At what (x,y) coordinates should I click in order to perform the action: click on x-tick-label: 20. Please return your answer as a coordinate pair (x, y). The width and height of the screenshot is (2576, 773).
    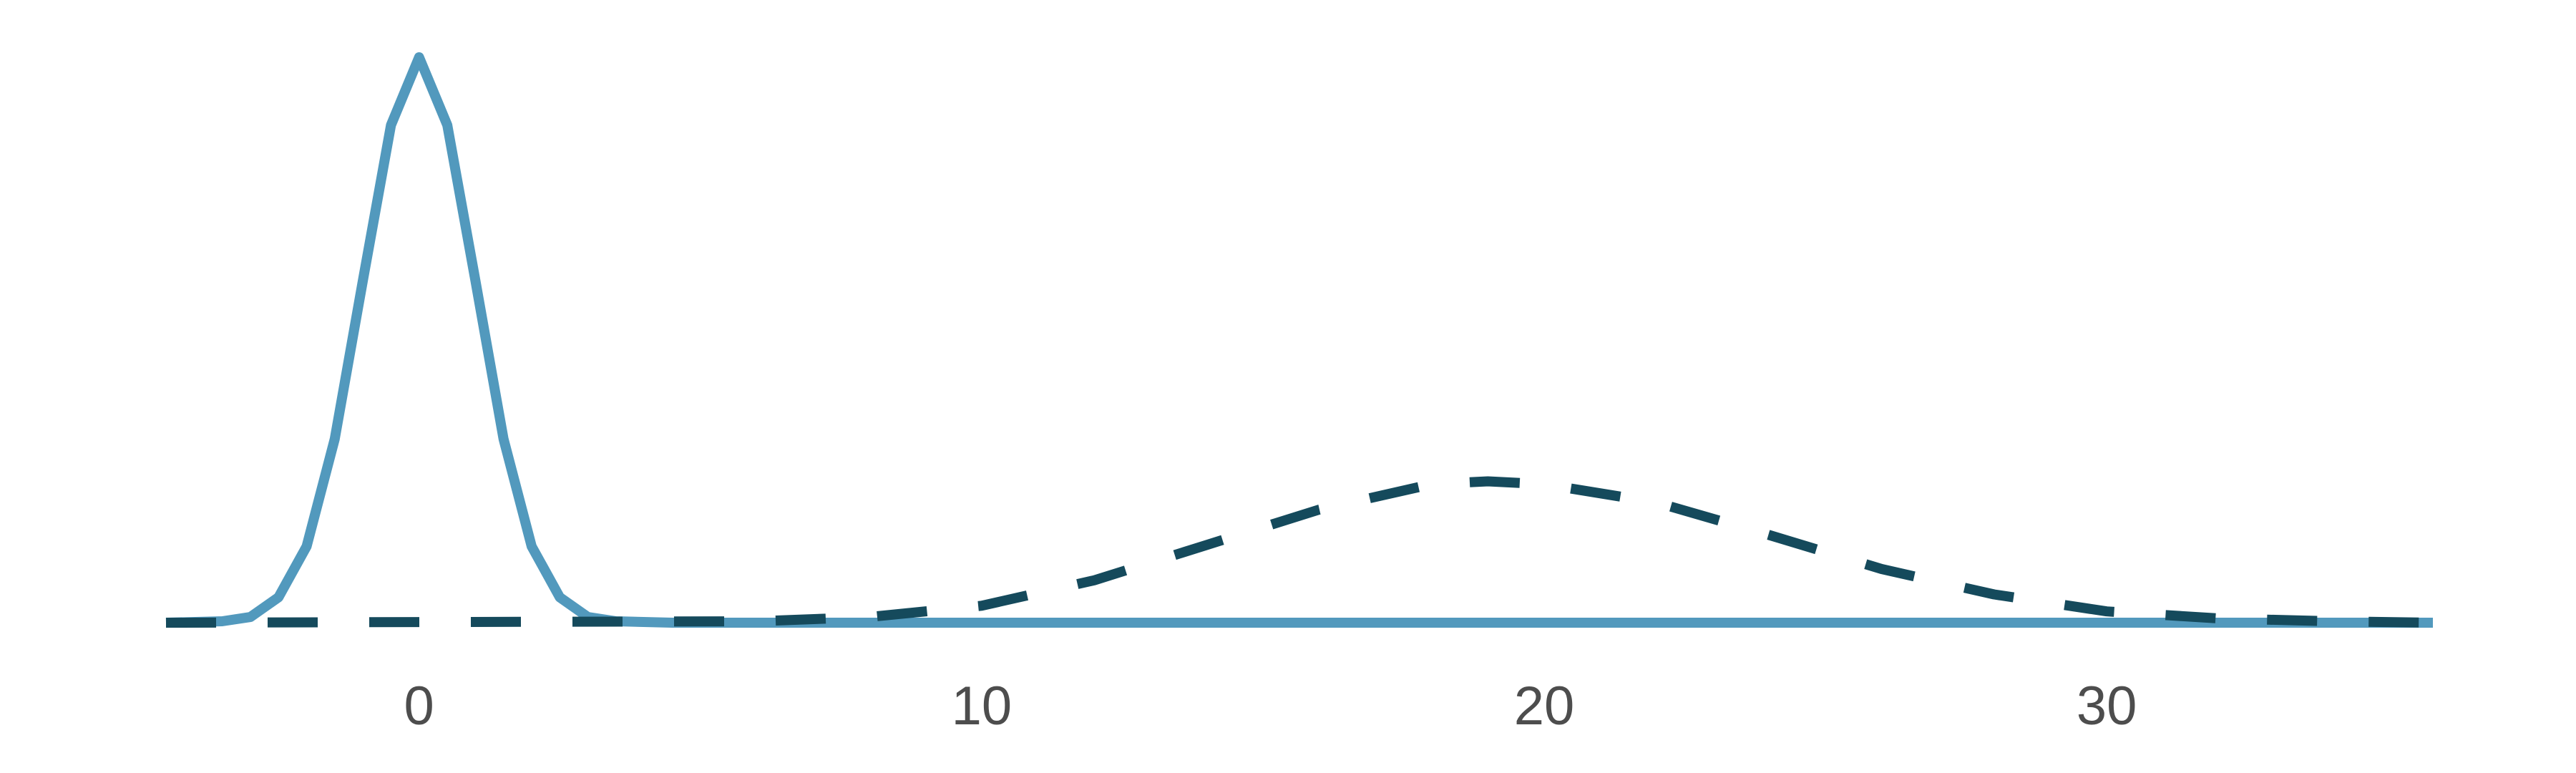
    Looking at the image, I should click on (1544, 706).